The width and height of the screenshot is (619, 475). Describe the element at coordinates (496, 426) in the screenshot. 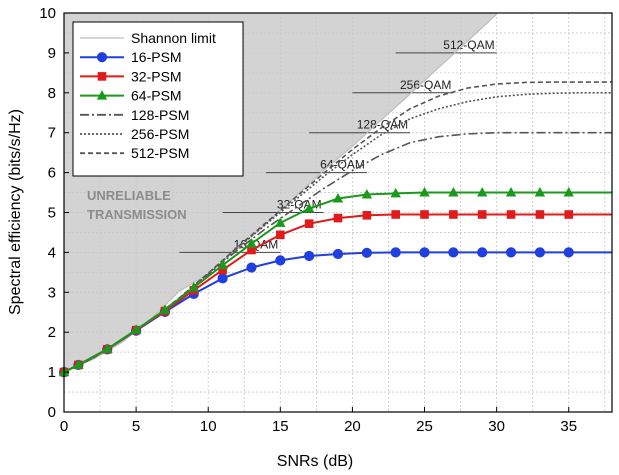

I see `x-tick-label: 30` at that location.